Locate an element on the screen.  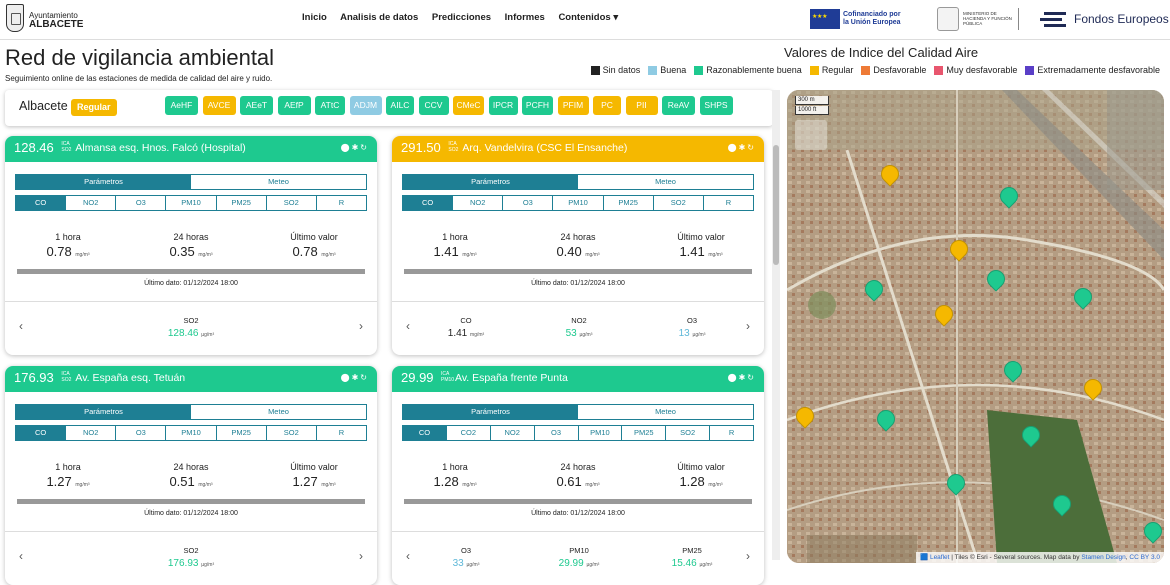
legend-label: Desfavorable is located at coordinates (900, 70).